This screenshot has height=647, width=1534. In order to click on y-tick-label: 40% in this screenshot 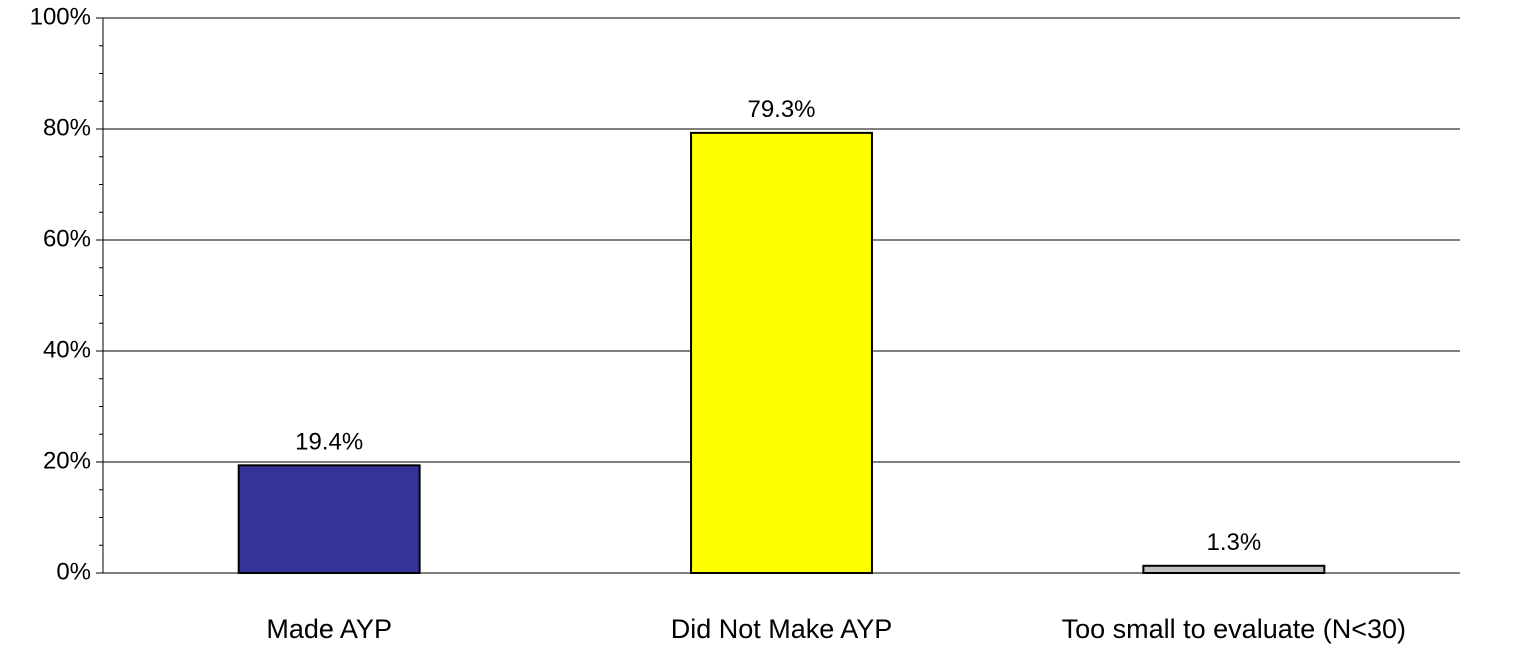, I will do `click(67, 349)`.